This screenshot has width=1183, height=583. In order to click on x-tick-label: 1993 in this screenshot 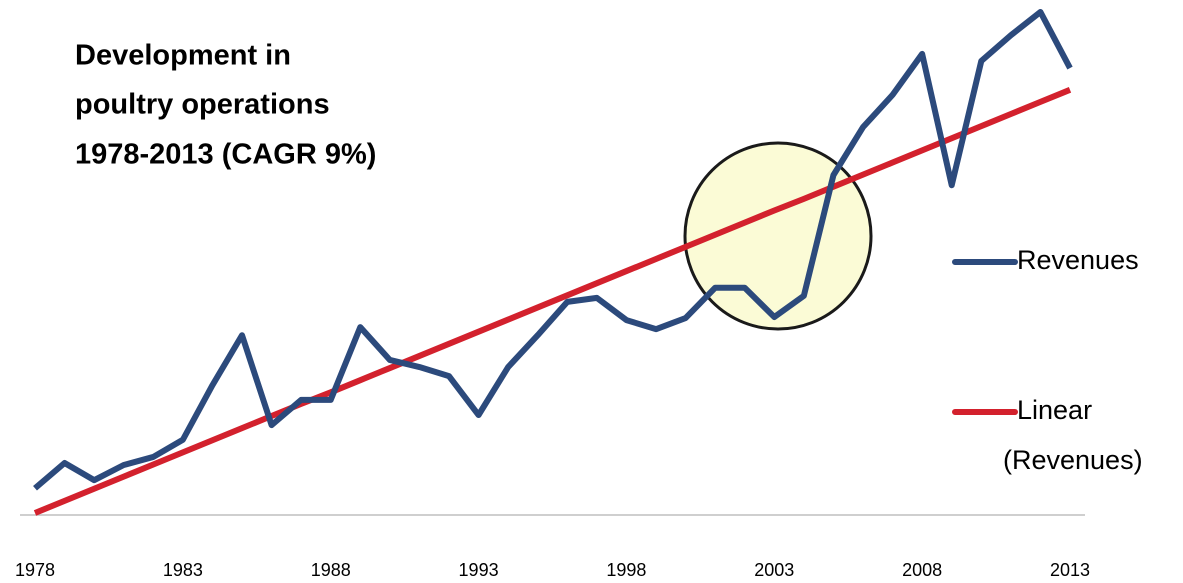, I will do `click(479, 570)`.